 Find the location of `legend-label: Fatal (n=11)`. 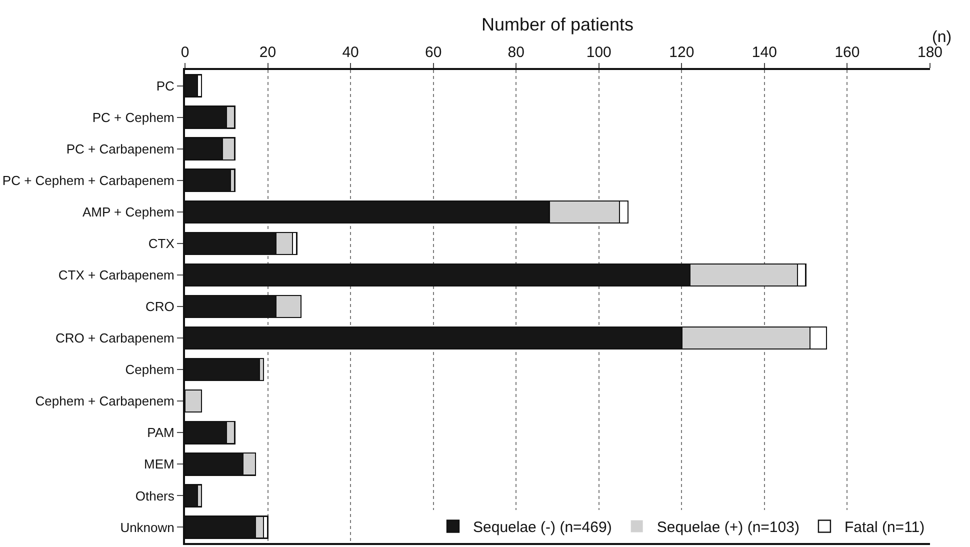

legend-label: Fatal (n=11) is located at coordinates (884, 527).